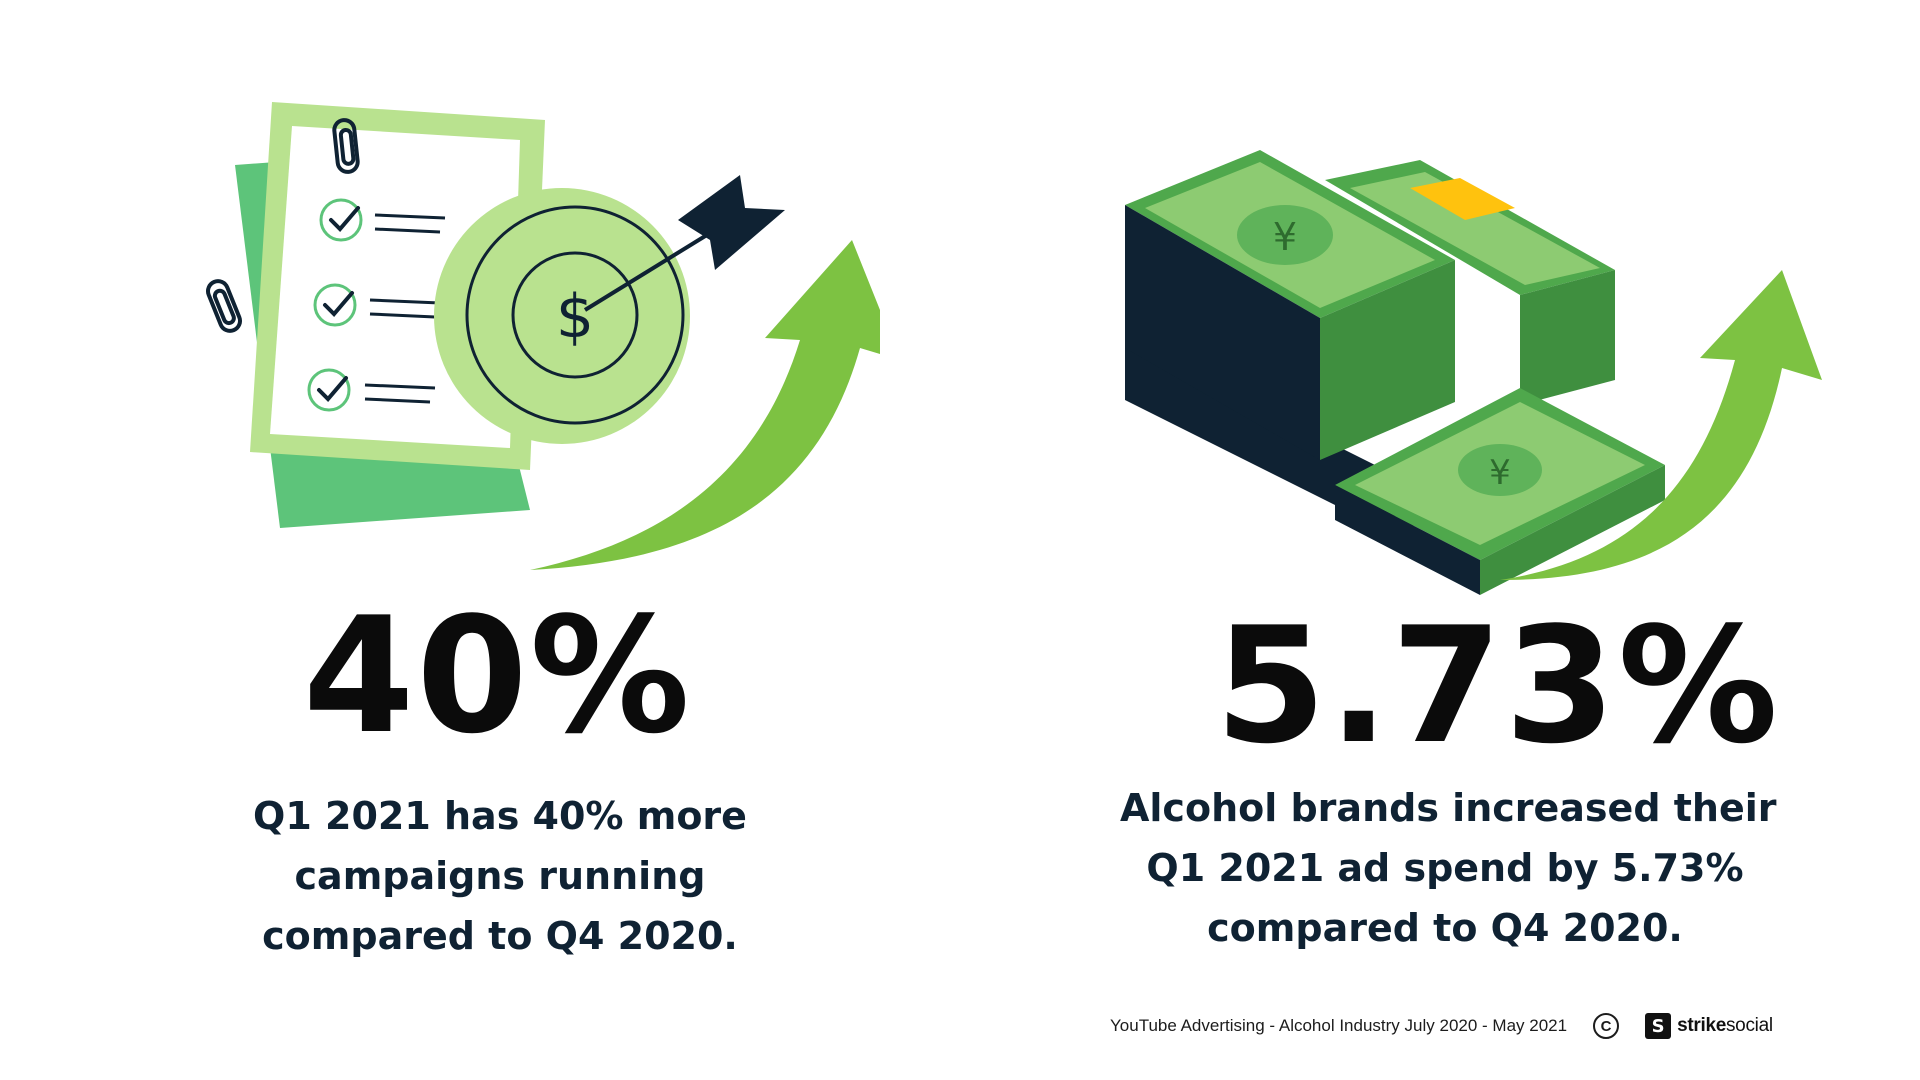 The width and height of the screenshot is (1920, 1080). Describe the element at coordinates (1445, 868) in the screenshot. I see `description-line: Q1 2021 ad spend by 5.73%` at that location.